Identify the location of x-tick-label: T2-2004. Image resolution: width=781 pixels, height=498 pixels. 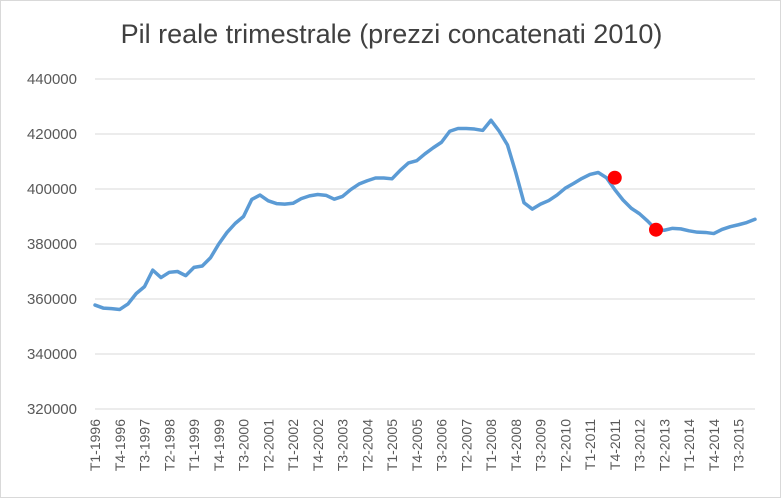
(367, 445).